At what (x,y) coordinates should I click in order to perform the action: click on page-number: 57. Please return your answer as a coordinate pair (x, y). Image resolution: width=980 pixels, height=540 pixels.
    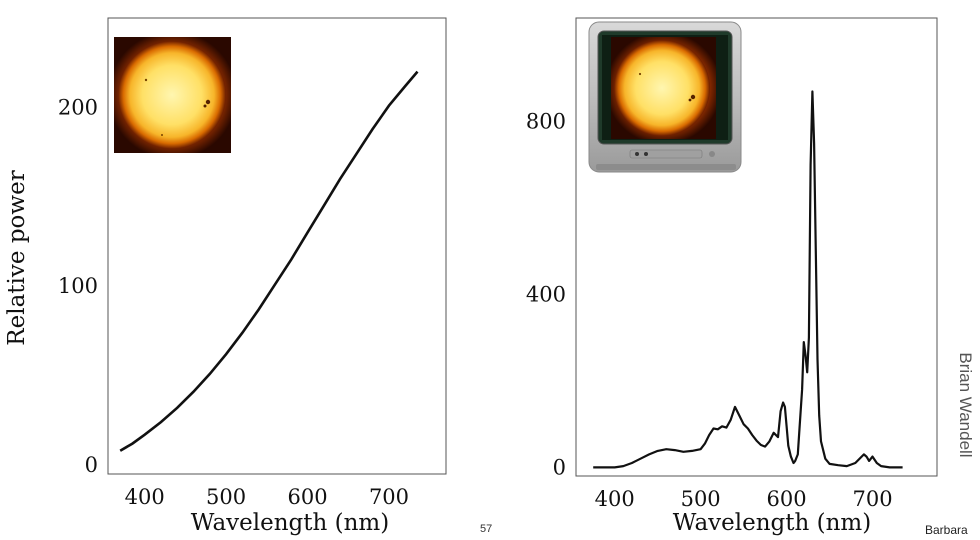
    Looking at the image, I should click on (486, 529).